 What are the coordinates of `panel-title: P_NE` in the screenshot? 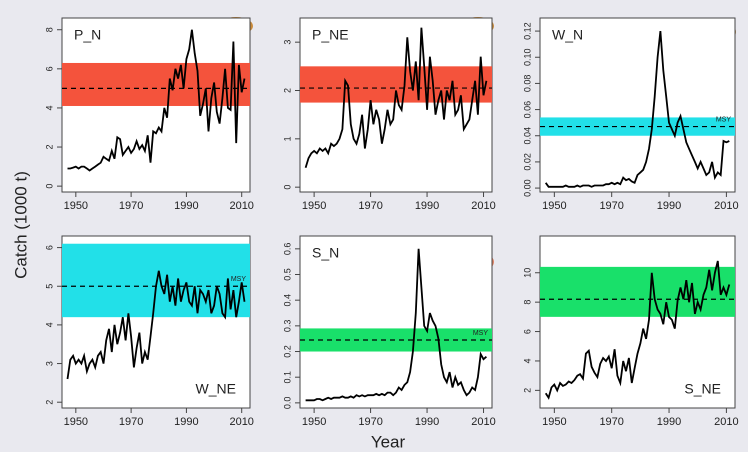 It's located at (330, 35).